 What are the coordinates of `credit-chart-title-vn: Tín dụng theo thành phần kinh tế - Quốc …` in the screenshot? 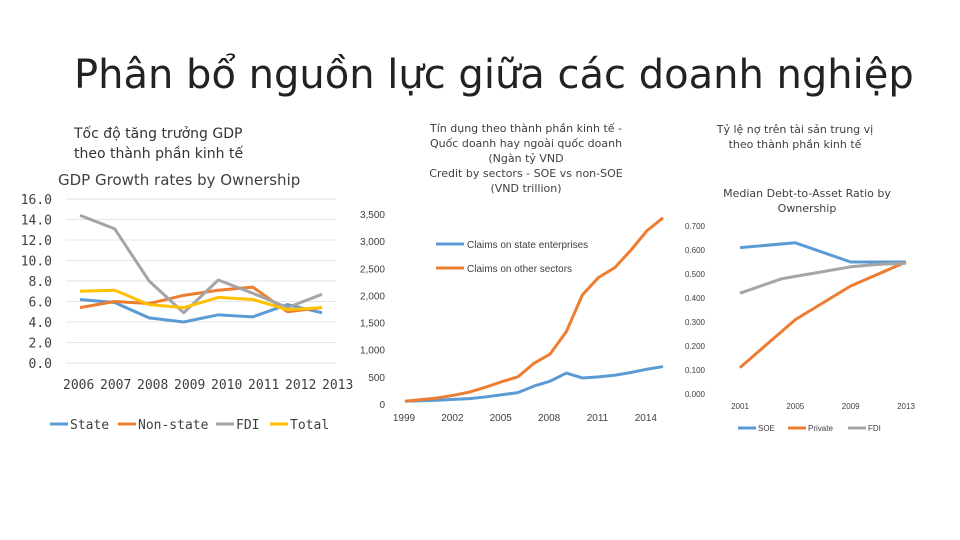 It's located at (526, 158).